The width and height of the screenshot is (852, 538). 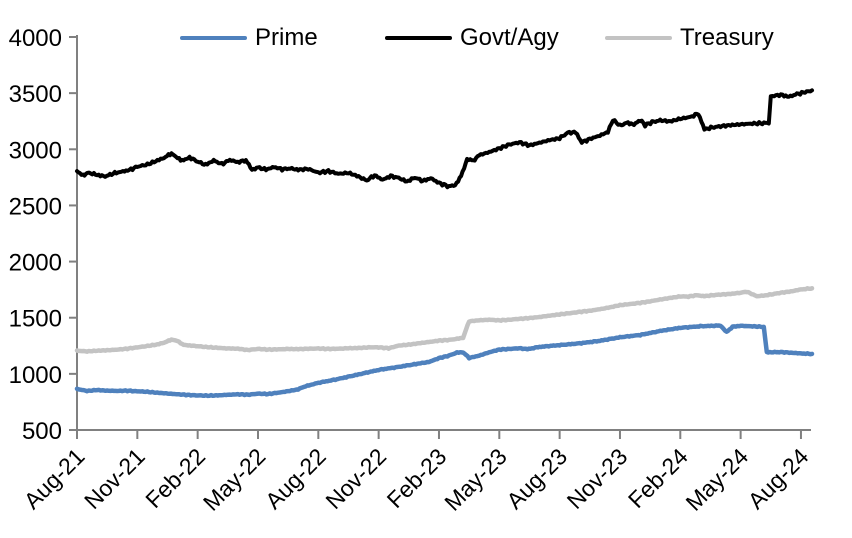 I want to click on y-tick-label-1500: 1500, so click(x=35, y=319).